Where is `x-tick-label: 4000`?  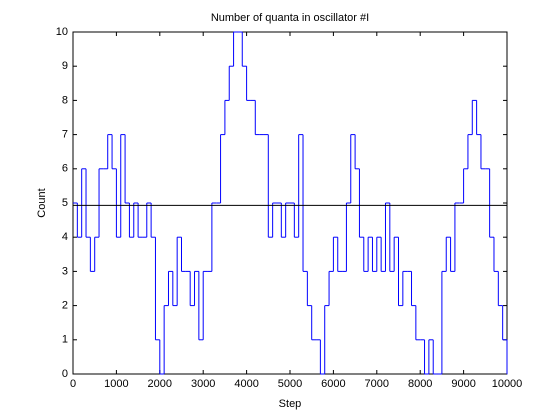
x-tick-label: 4000 is located at coordinates (246, 384).